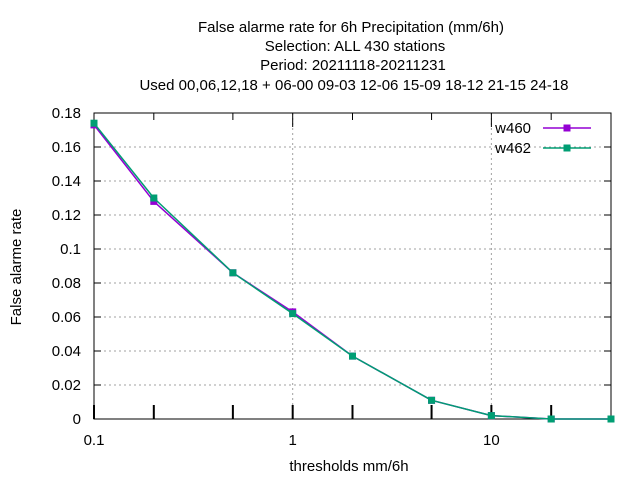 The width and height of the screenshot is (640, 480). I want to click on legend-label: w462, so click(512, 148).